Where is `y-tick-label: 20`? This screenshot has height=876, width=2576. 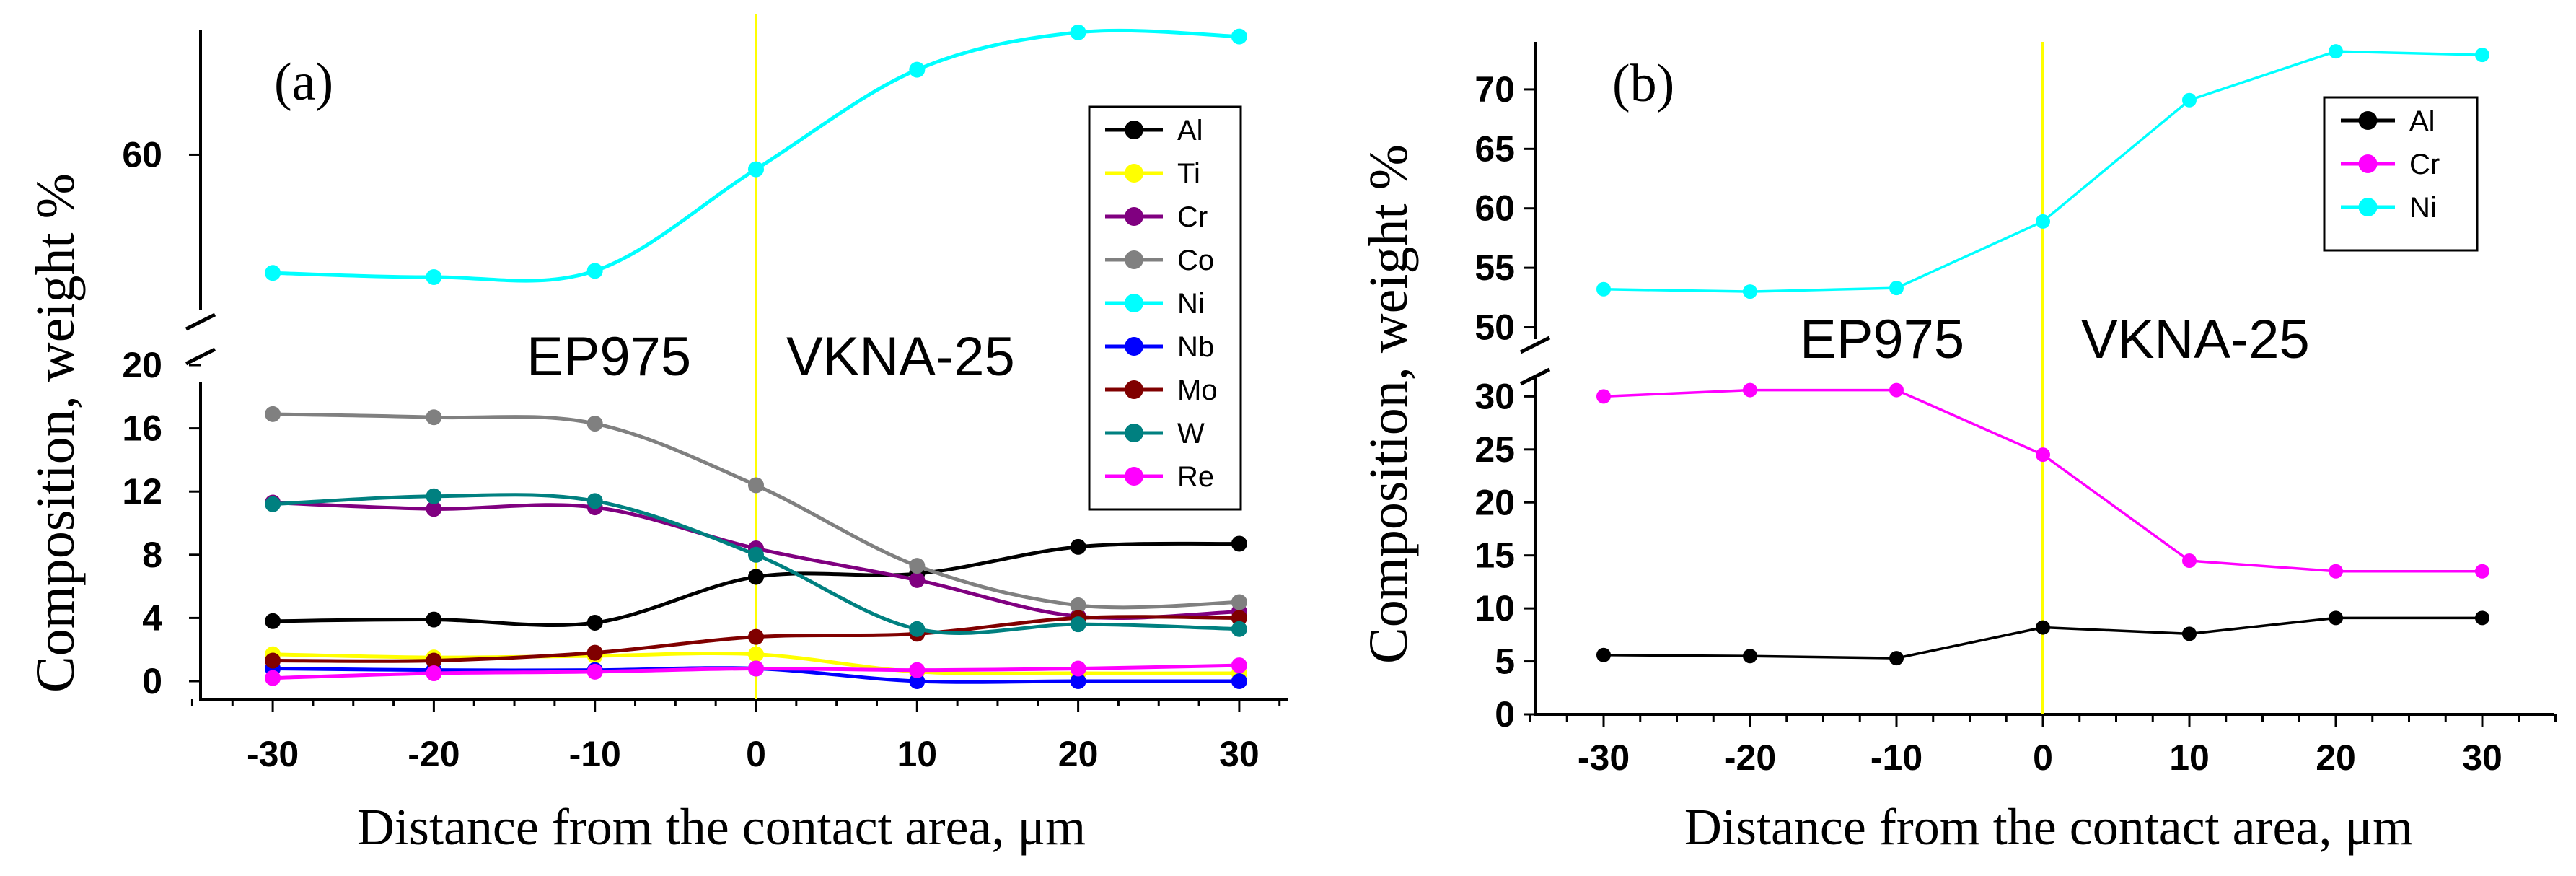 y-tick-label: 20 is located at coordinates (1494, 502).